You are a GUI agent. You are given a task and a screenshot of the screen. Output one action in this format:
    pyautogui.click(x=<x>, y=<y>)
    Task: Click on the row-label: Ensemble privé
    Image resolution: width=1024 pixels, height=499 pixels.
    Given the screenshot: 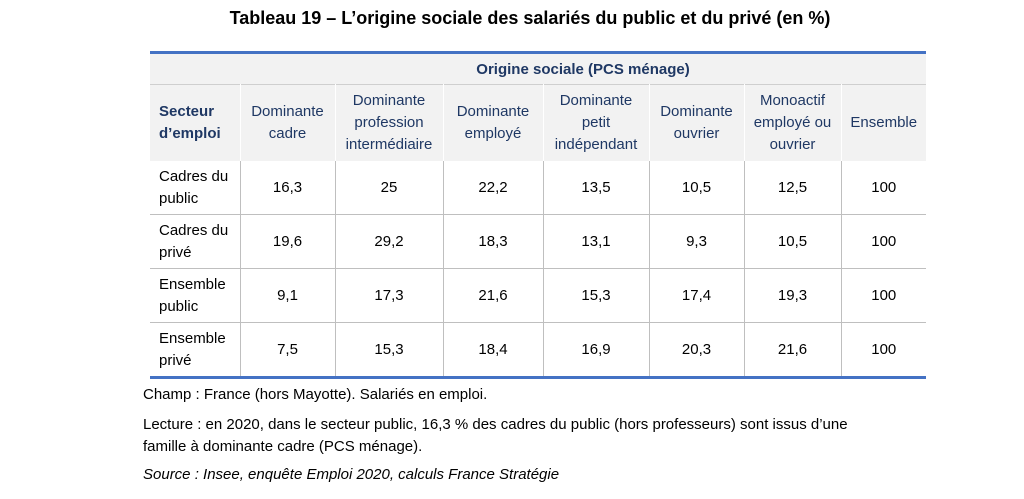 What is the action you would take?
    pyautogui.click(x=195, y=350)
    